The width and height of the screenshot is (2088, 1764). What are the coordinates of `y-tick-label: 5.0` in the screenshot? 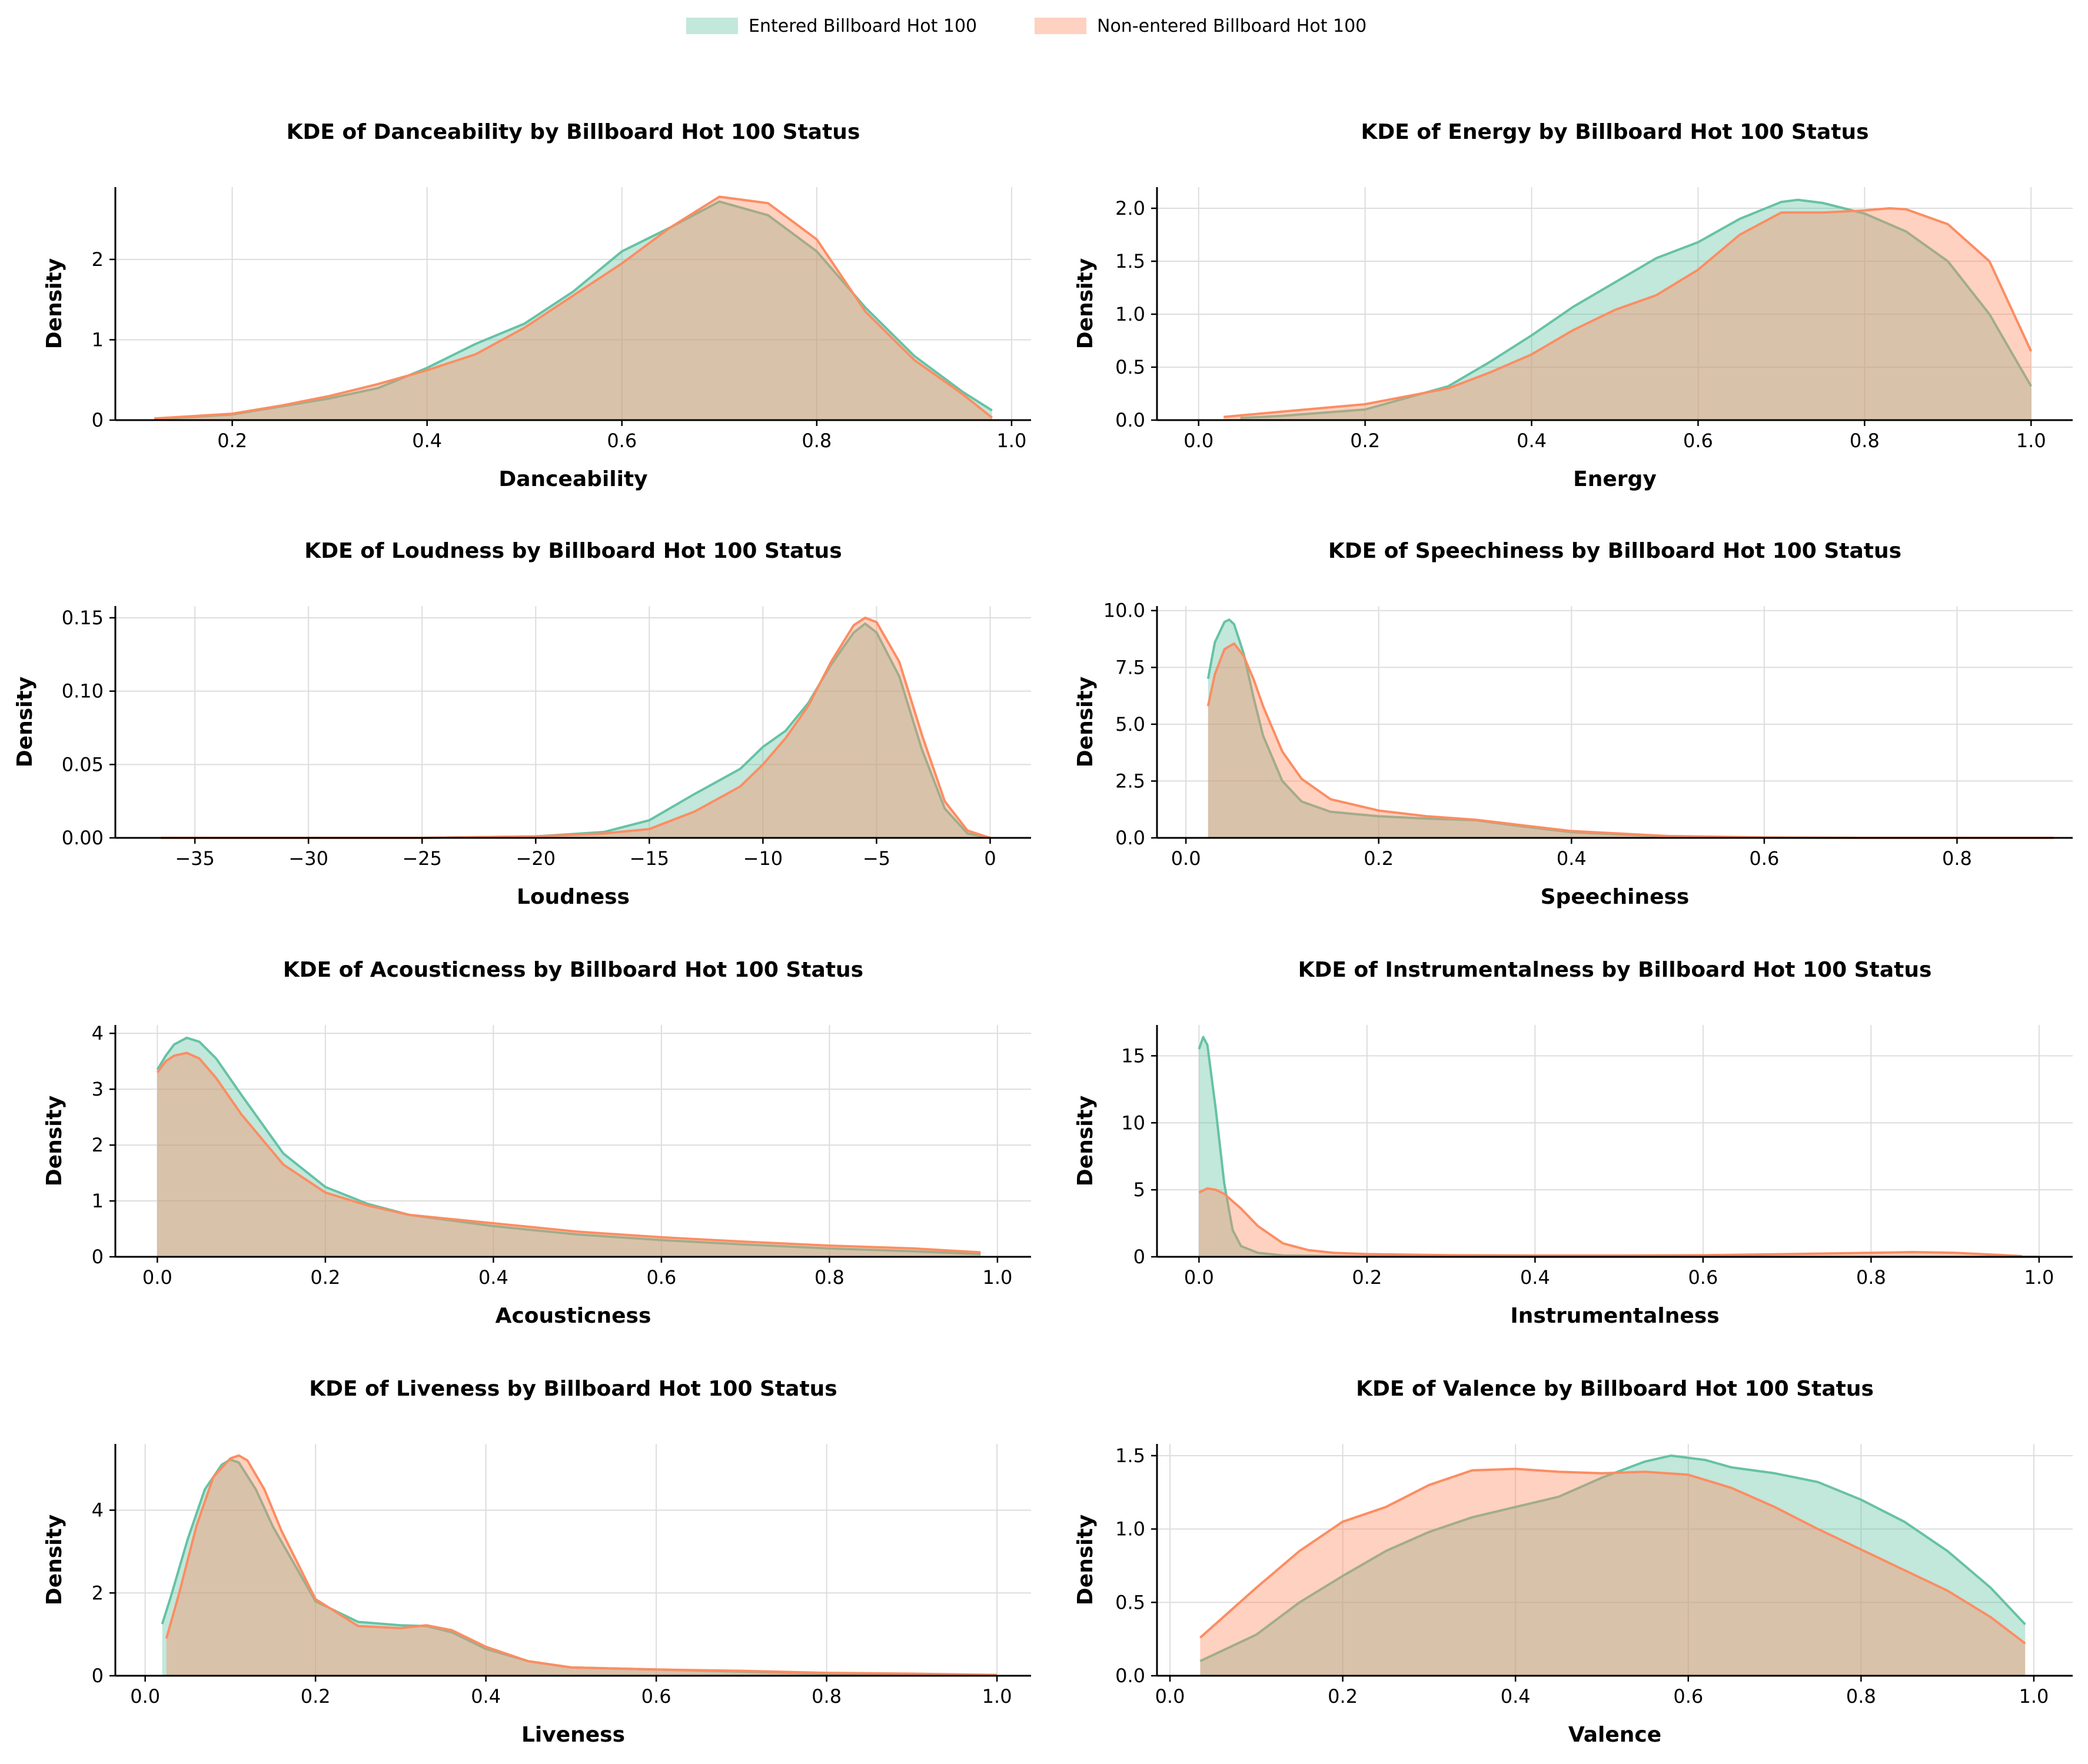 It's located at (1130, 724).